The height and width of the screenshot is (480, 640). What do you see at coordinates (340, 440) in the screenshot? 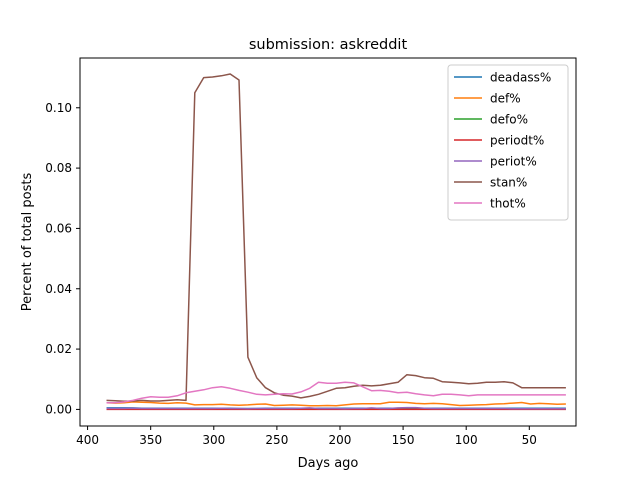
I see `x-tick-label: 200` at bounding box center [340, 440].